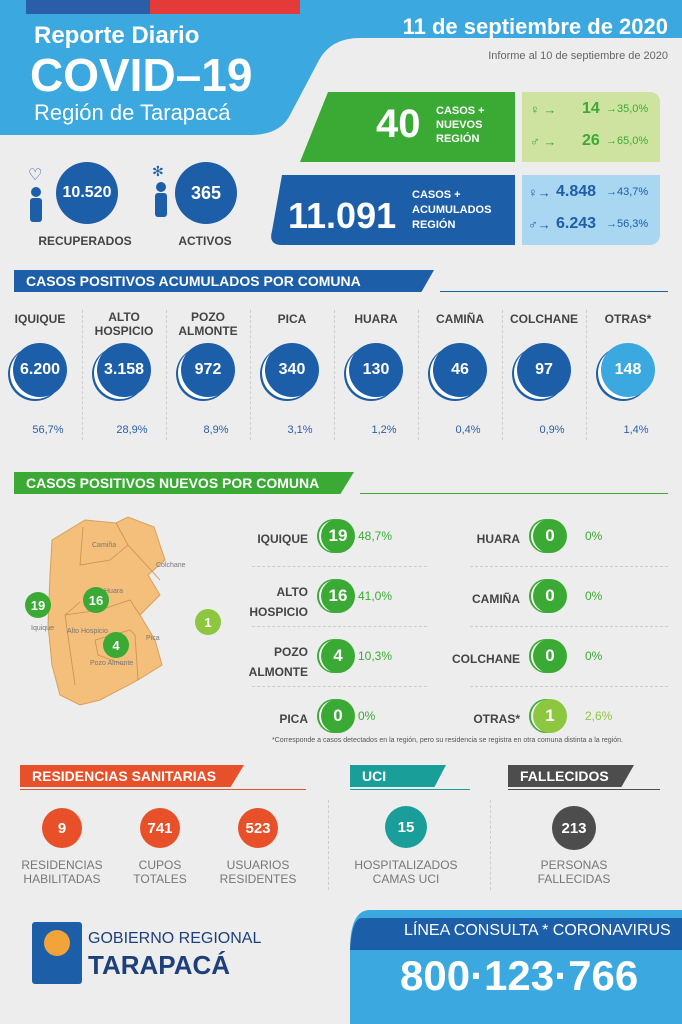 The height and width of the screenshot is (1024, 682). I want to click on virus-person-icon: ✻, so click(163, 194).